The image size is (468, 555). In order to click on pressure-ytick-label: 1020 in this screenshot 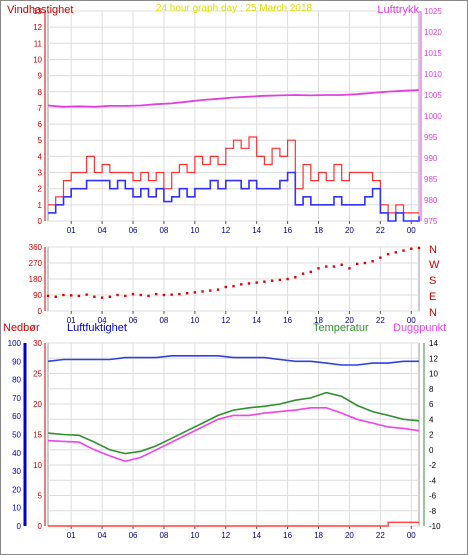, I will do `click(433, 32)`.